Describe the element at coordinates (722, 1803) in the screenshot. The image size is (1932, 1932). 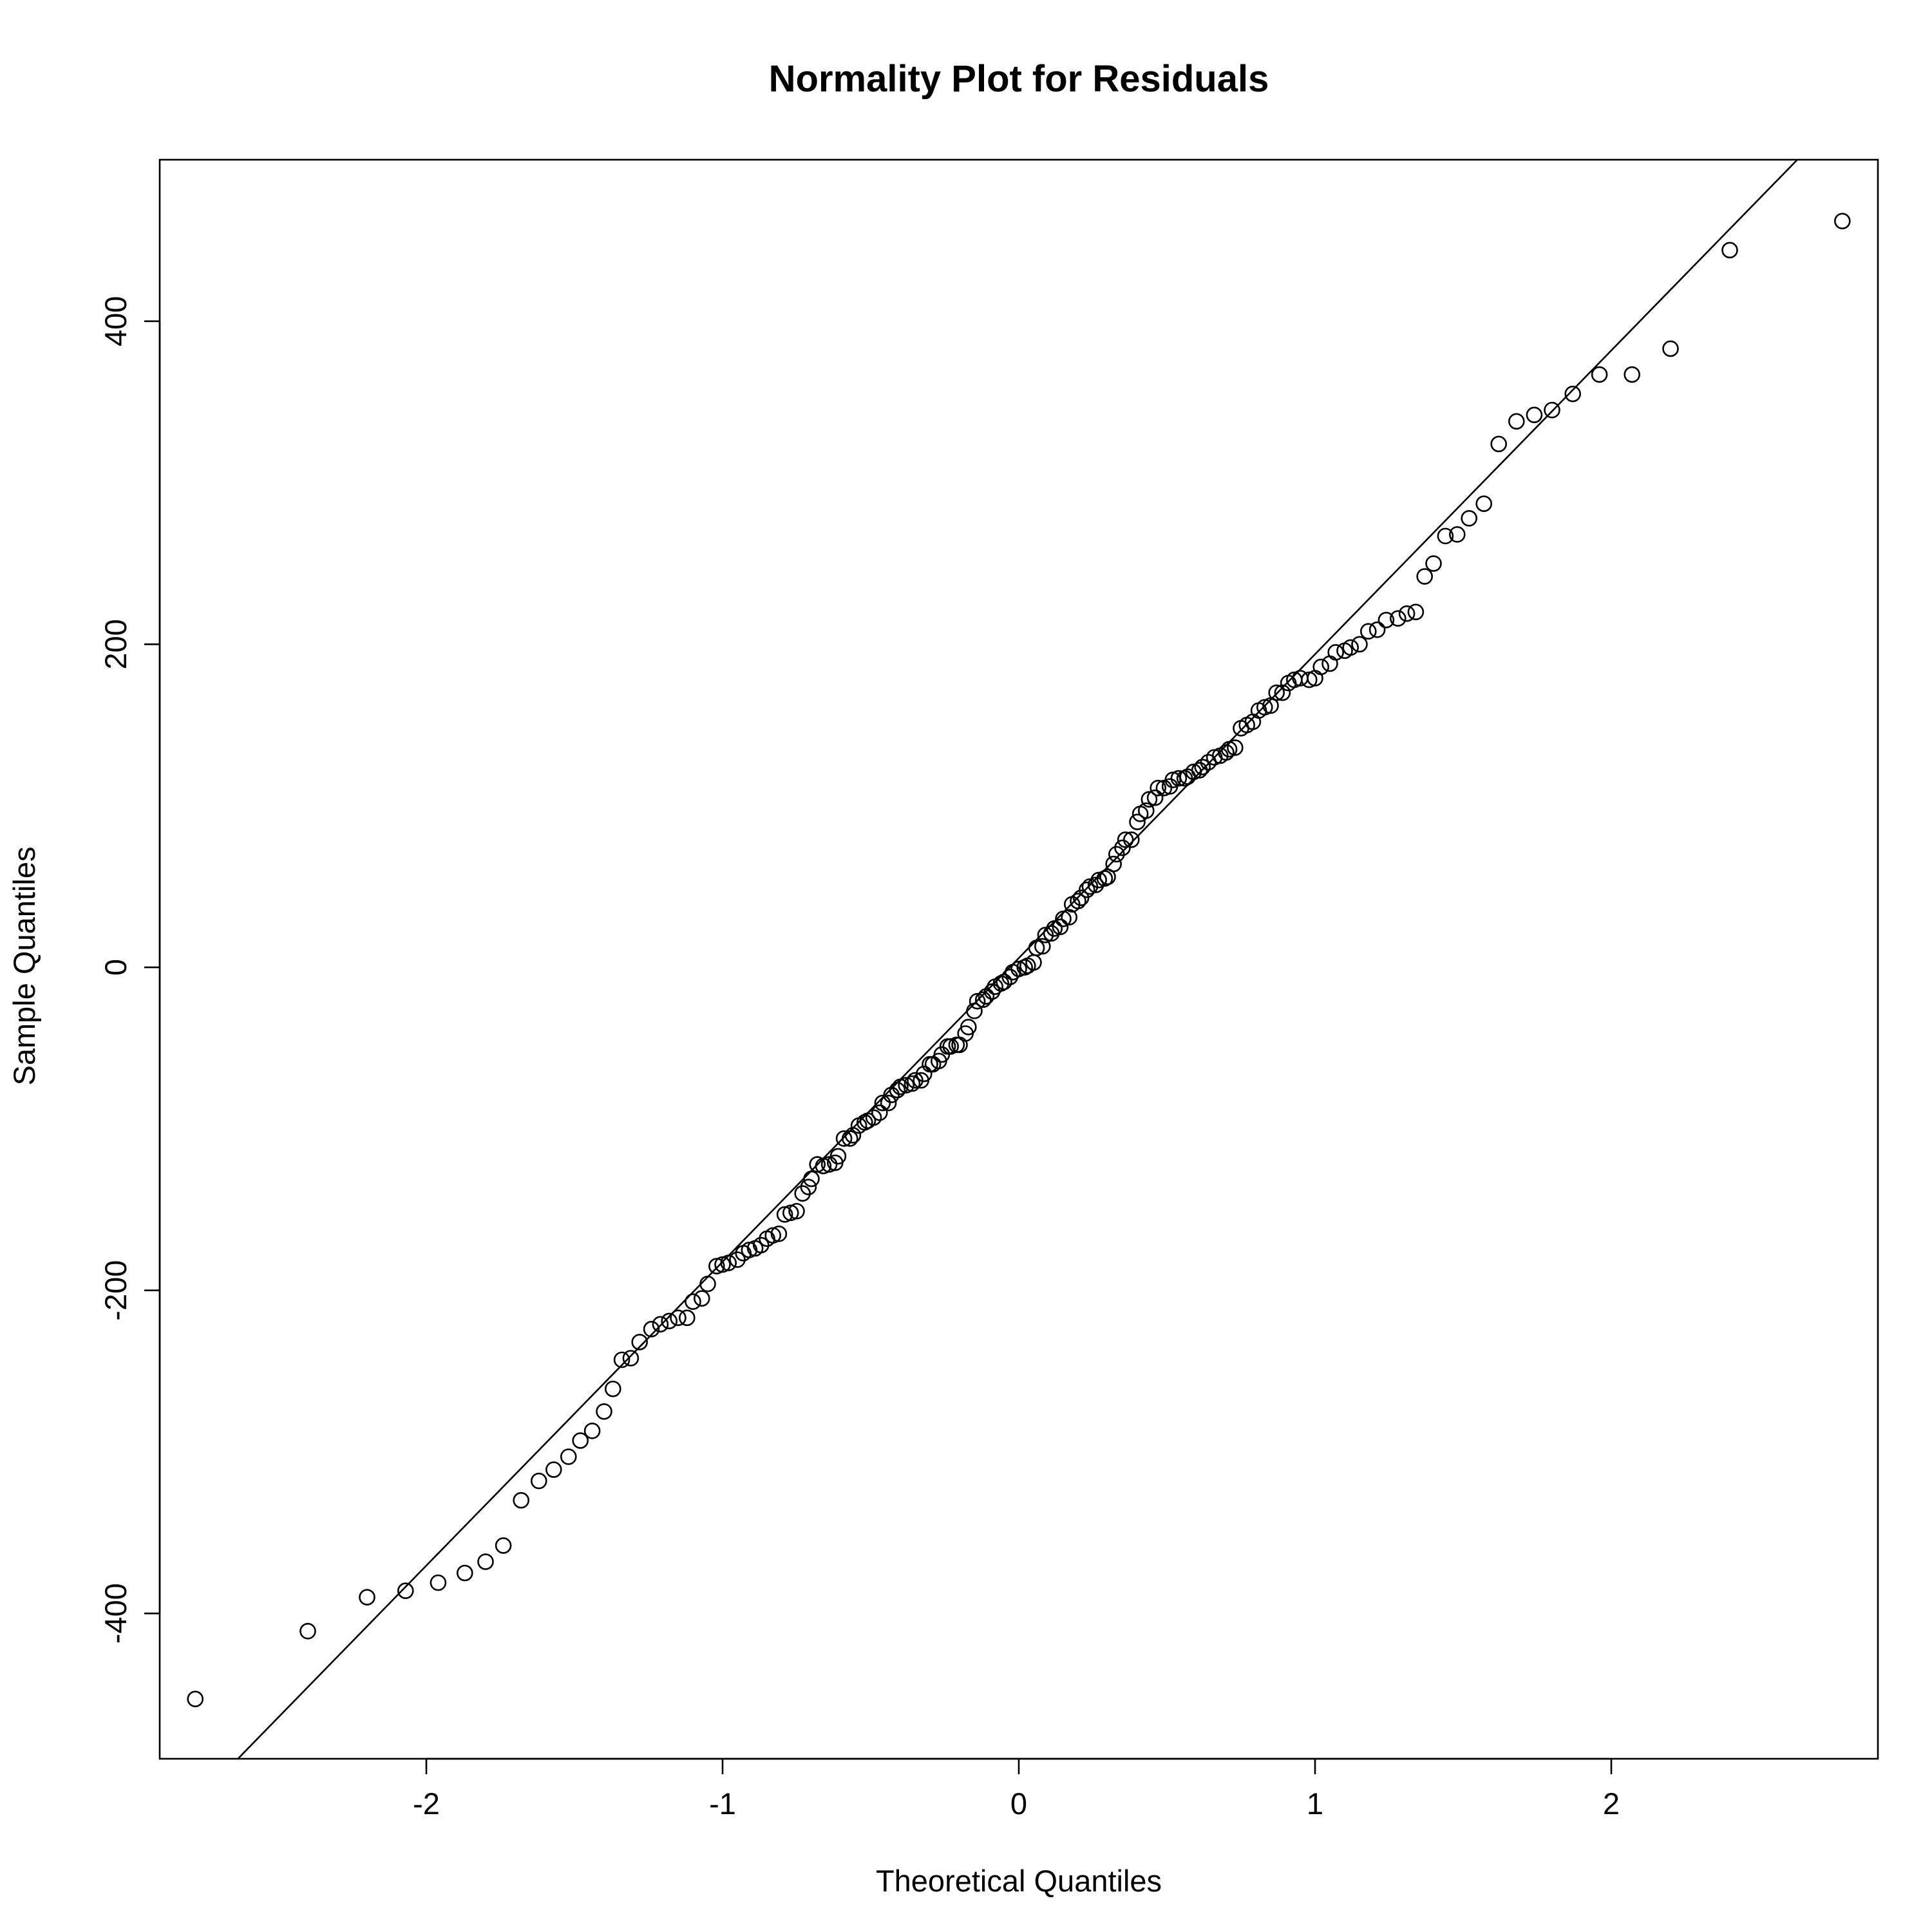
I see `x-tick-label: -1` at that location.